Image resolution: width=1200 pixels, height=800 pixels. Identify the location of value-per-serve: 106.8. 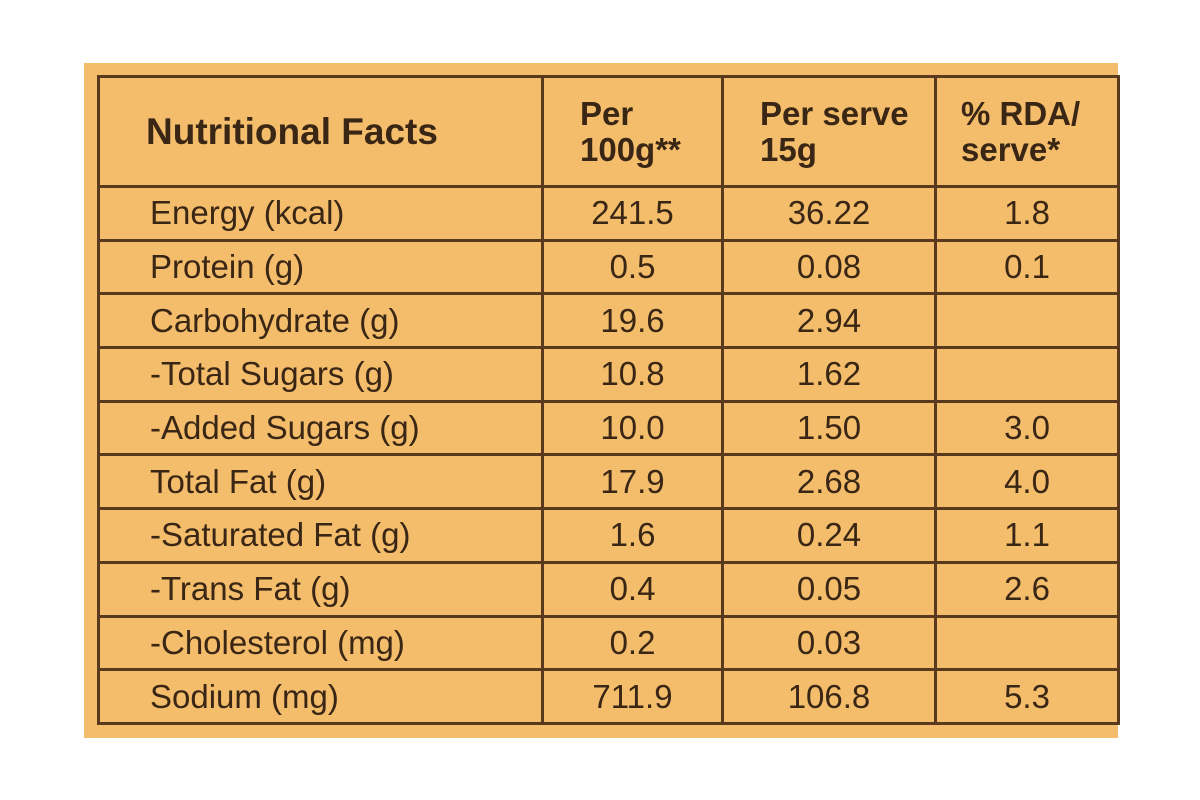
(829, 696).